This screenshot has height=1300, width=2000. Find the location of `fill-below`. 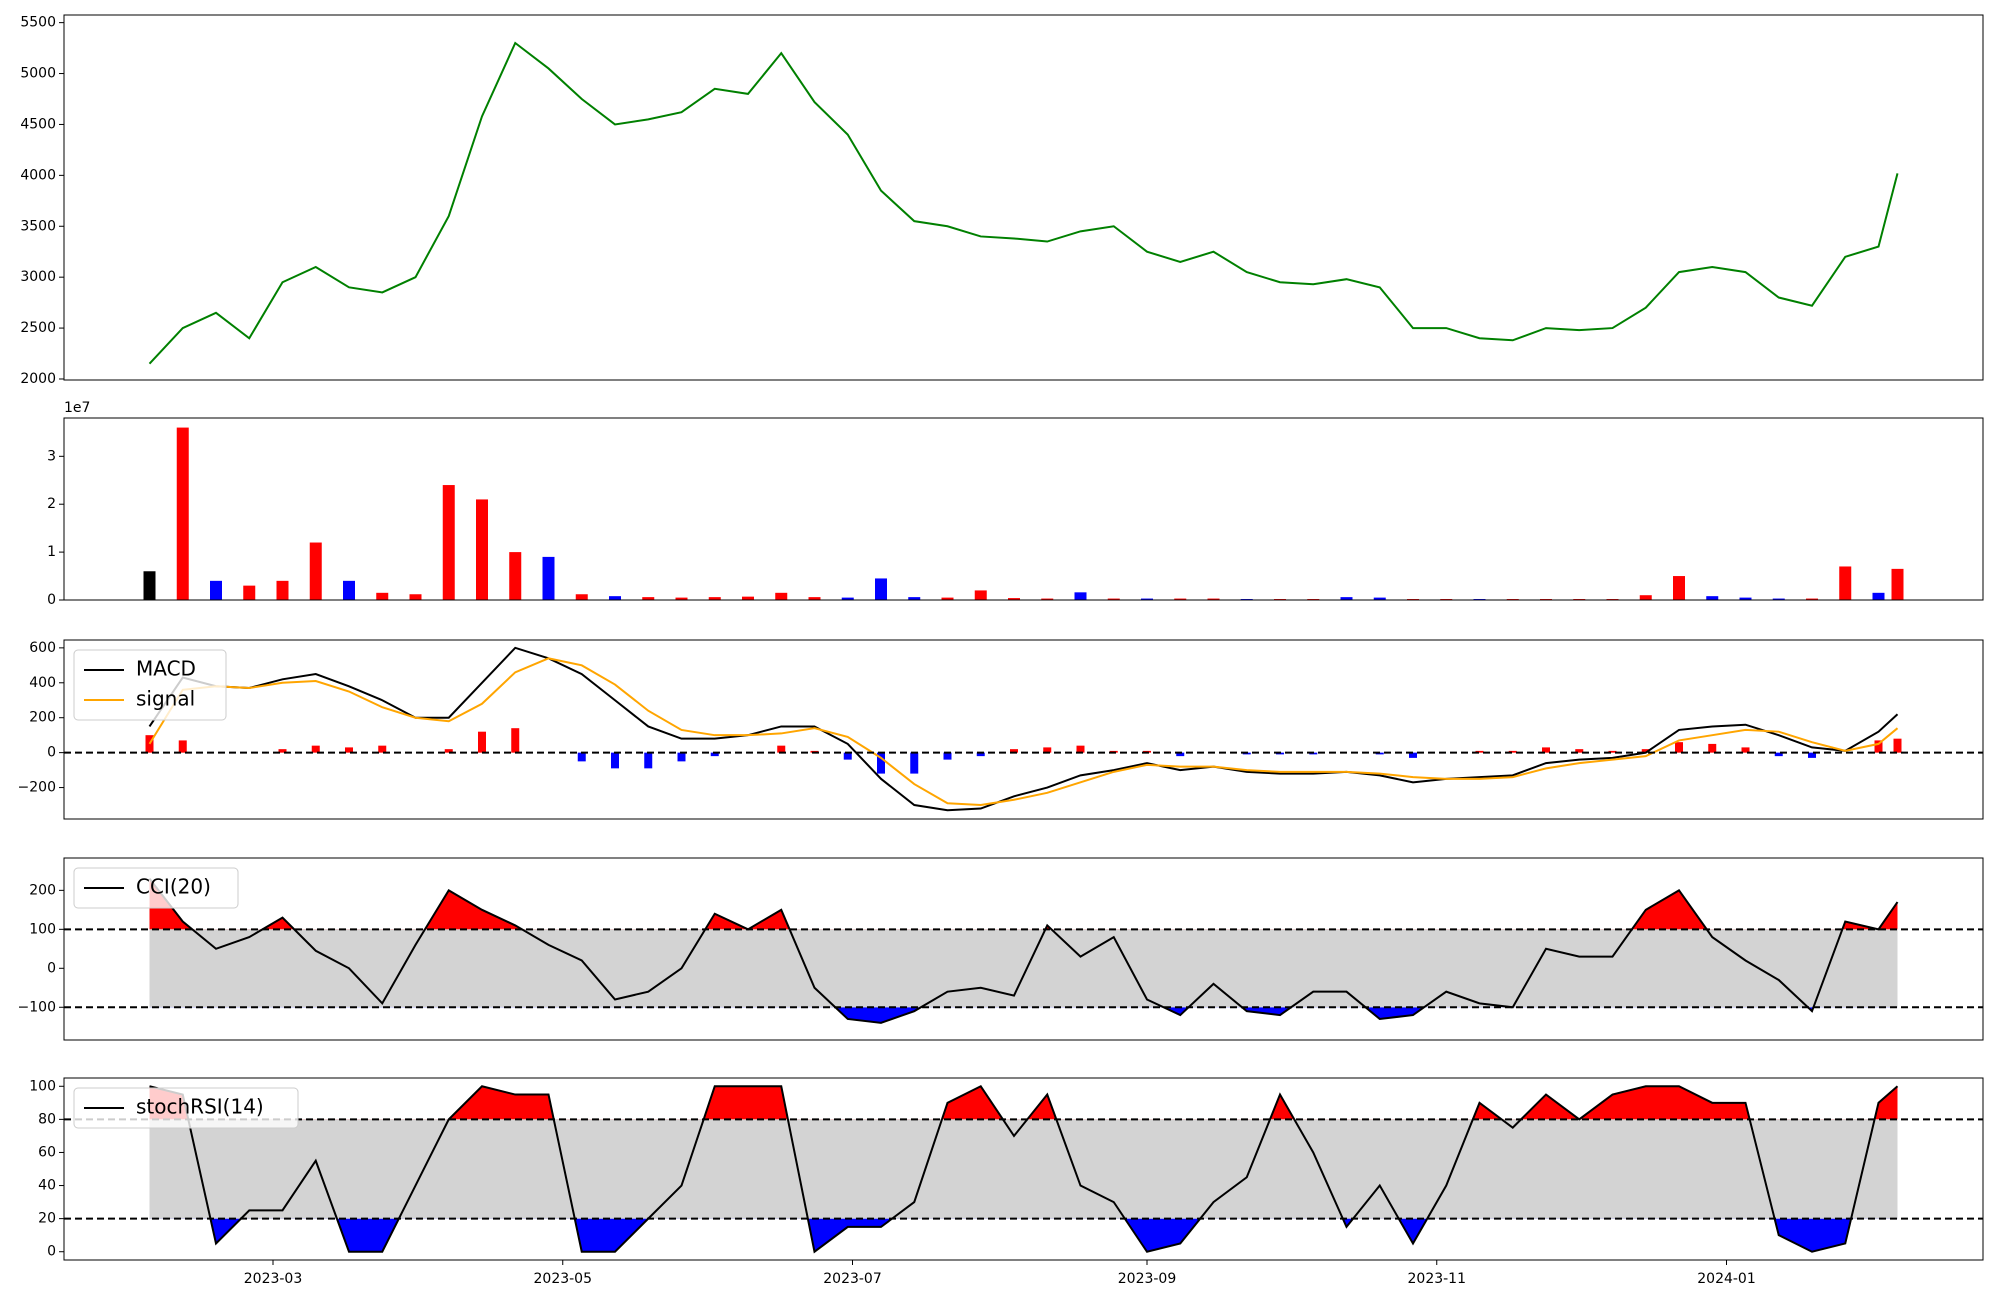

fill-below is located at coordinates (1023, 1235).